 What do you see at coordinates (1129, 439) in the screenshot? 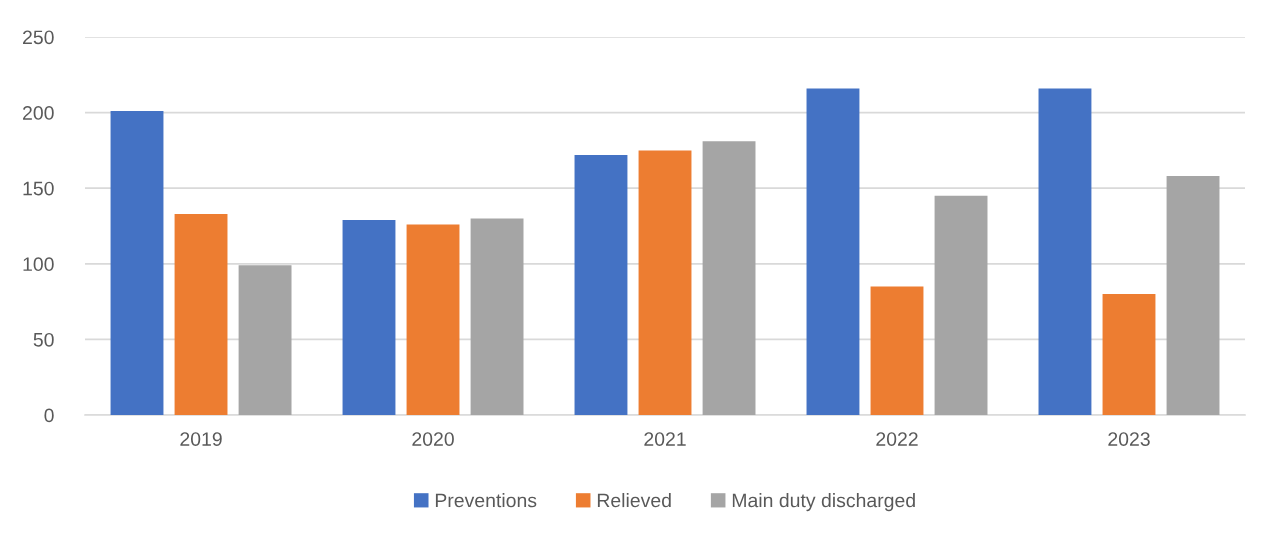
I see `x-tick-label: 2023` at bounding box center [1129, 439].